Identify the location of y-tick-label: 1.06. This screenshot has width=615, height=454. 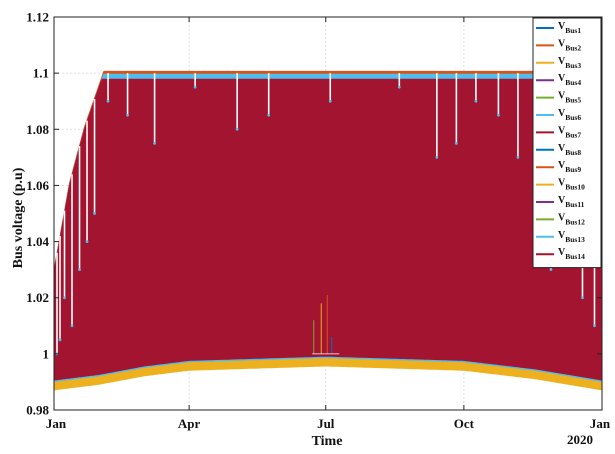
(37, 185).